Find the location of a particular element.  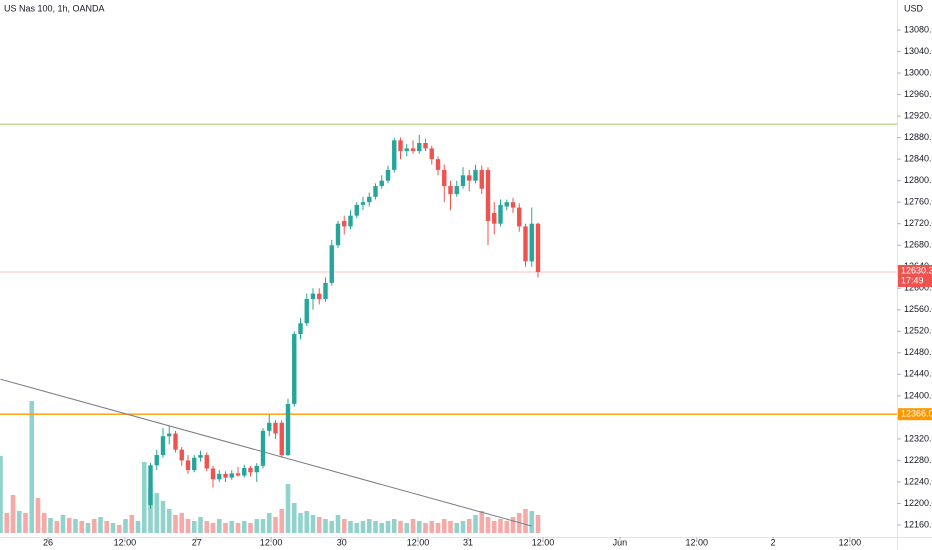

x-tick-label: 31 is located at coordinates (468, 542).